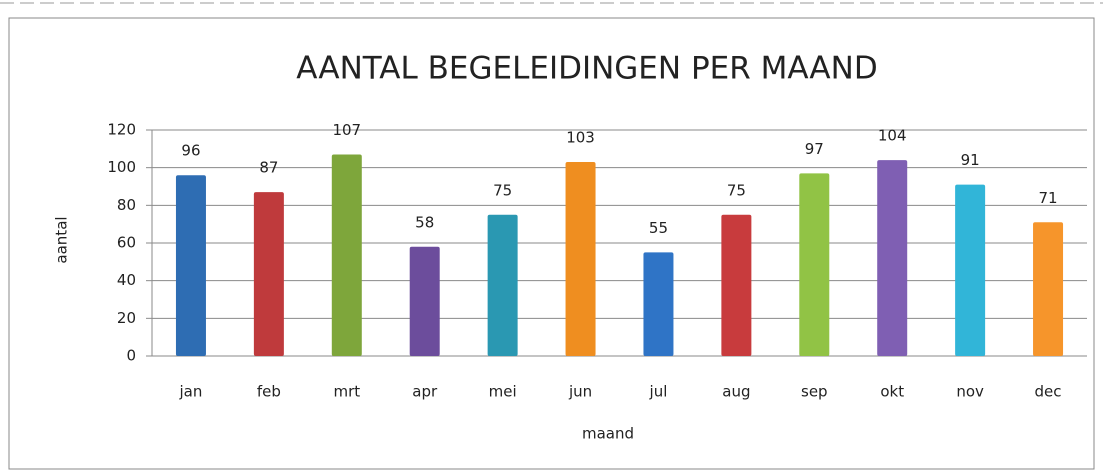  I want to click on x-tick-label: mrt, so click(346, 392).